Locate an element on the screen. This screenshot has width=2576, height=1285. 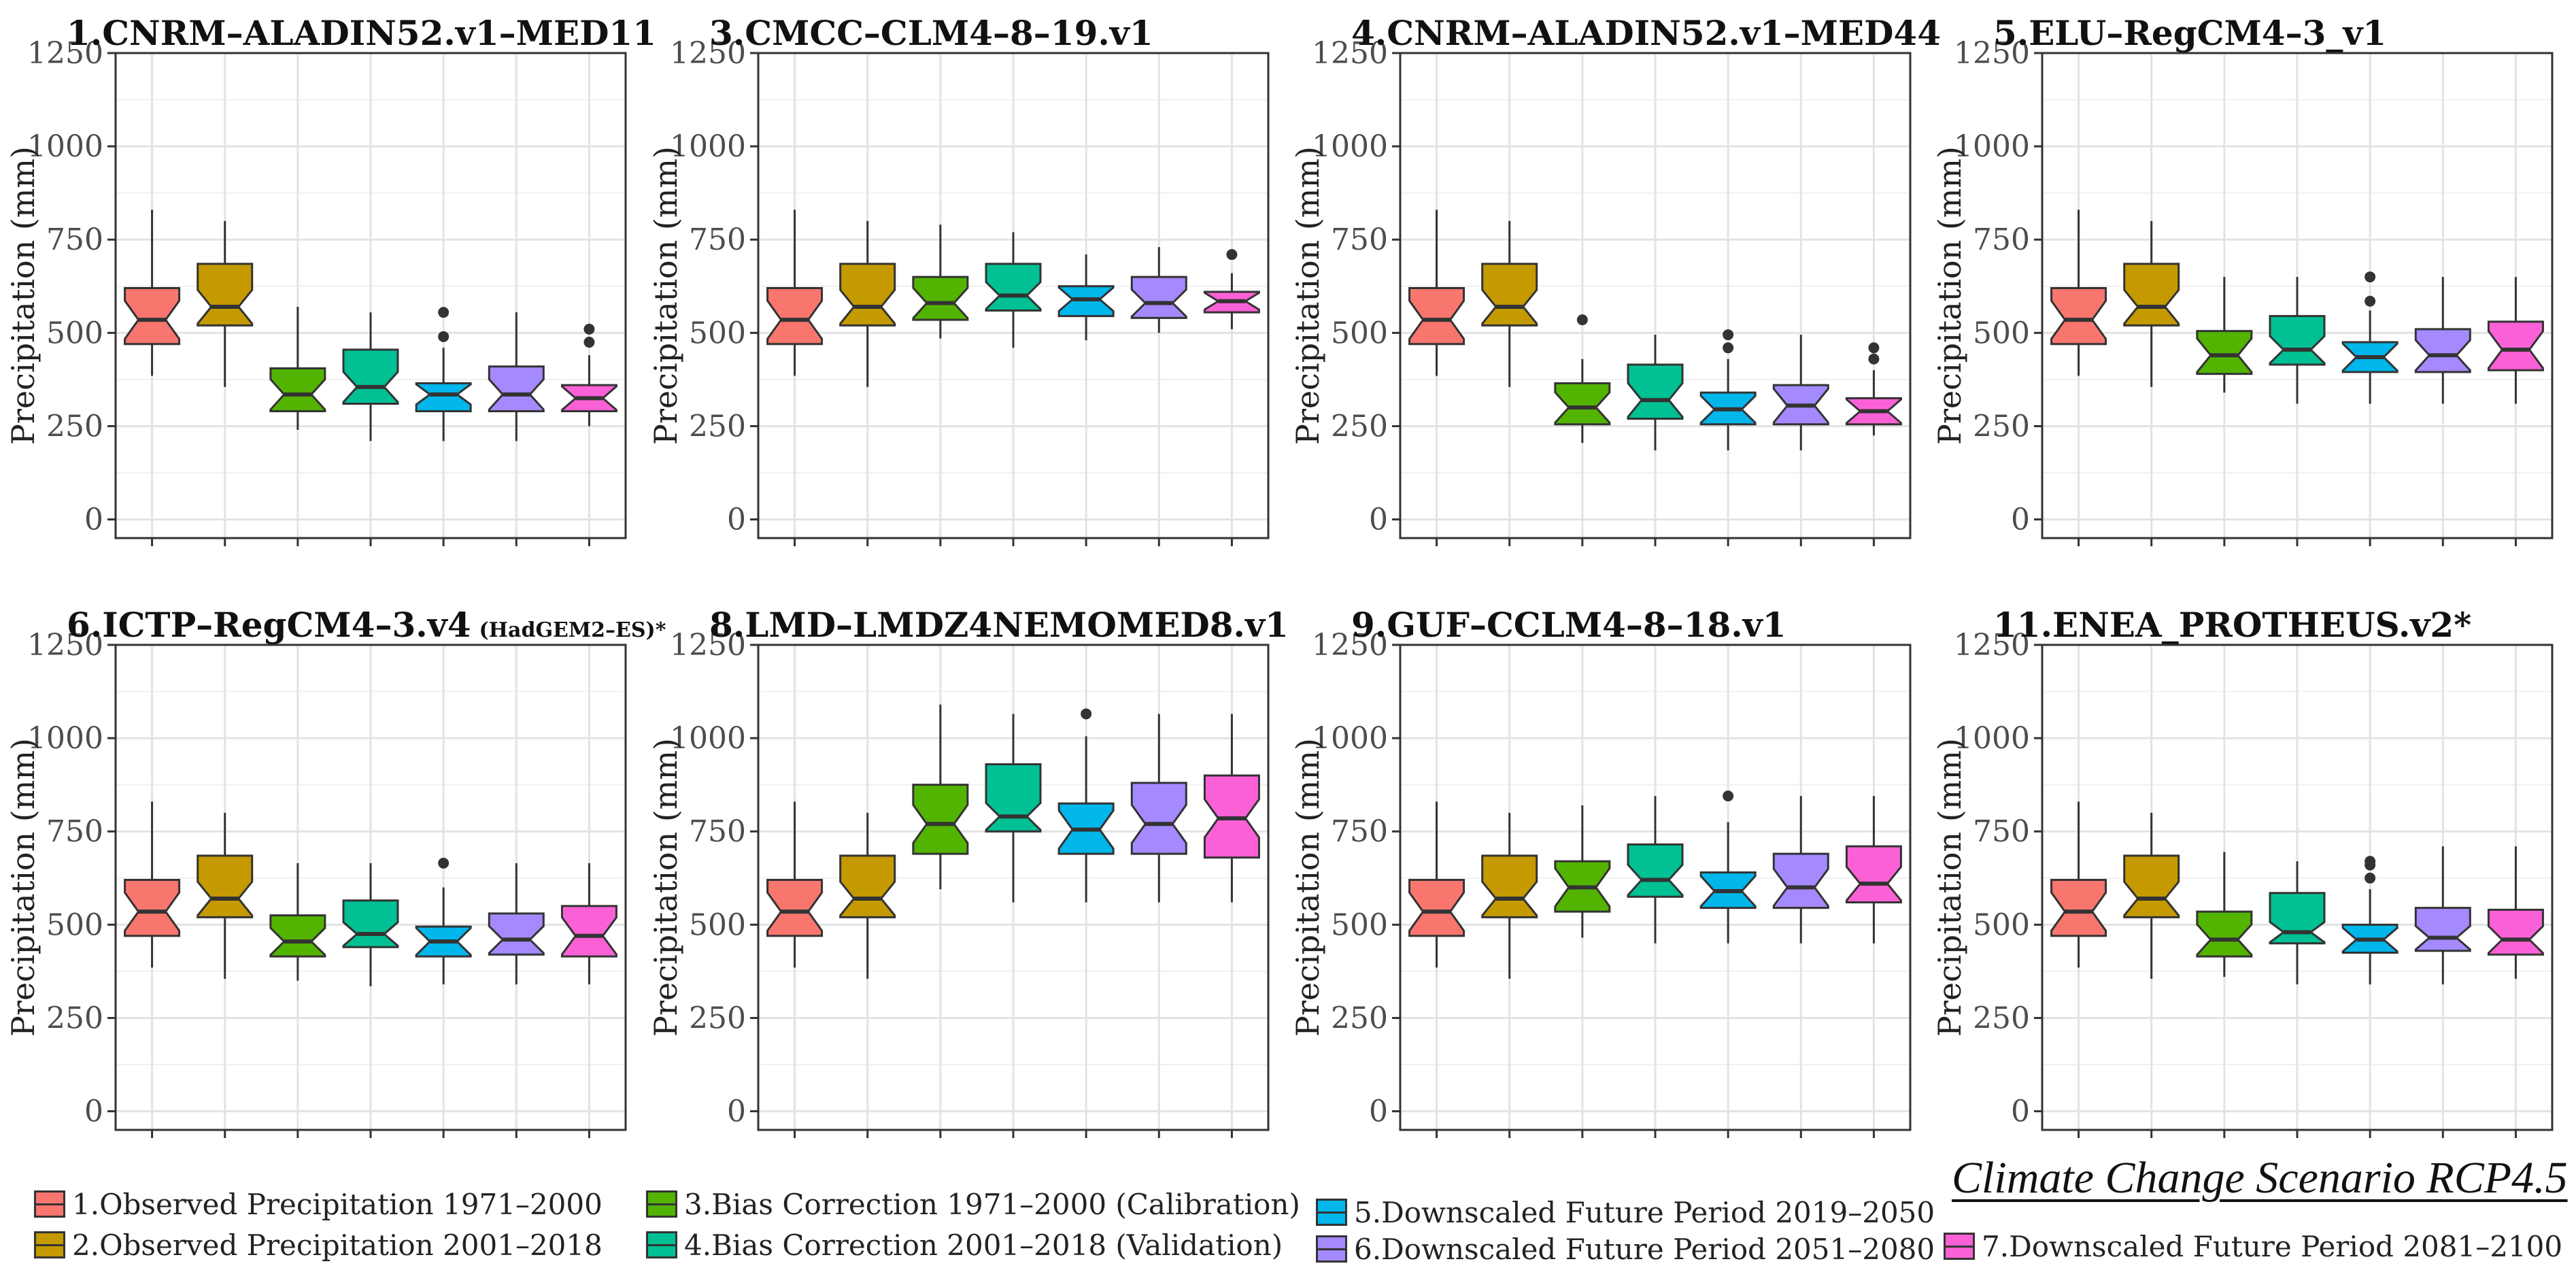
panel-title: 8.LMD–LMDZ4NEMOMED8.v1 is located at coordinates (999, 625).